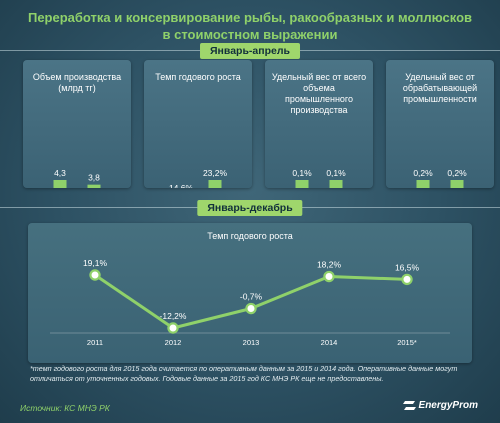  I want to click on source-note: Источник: КС МНЭ РК, so click(65, 408).